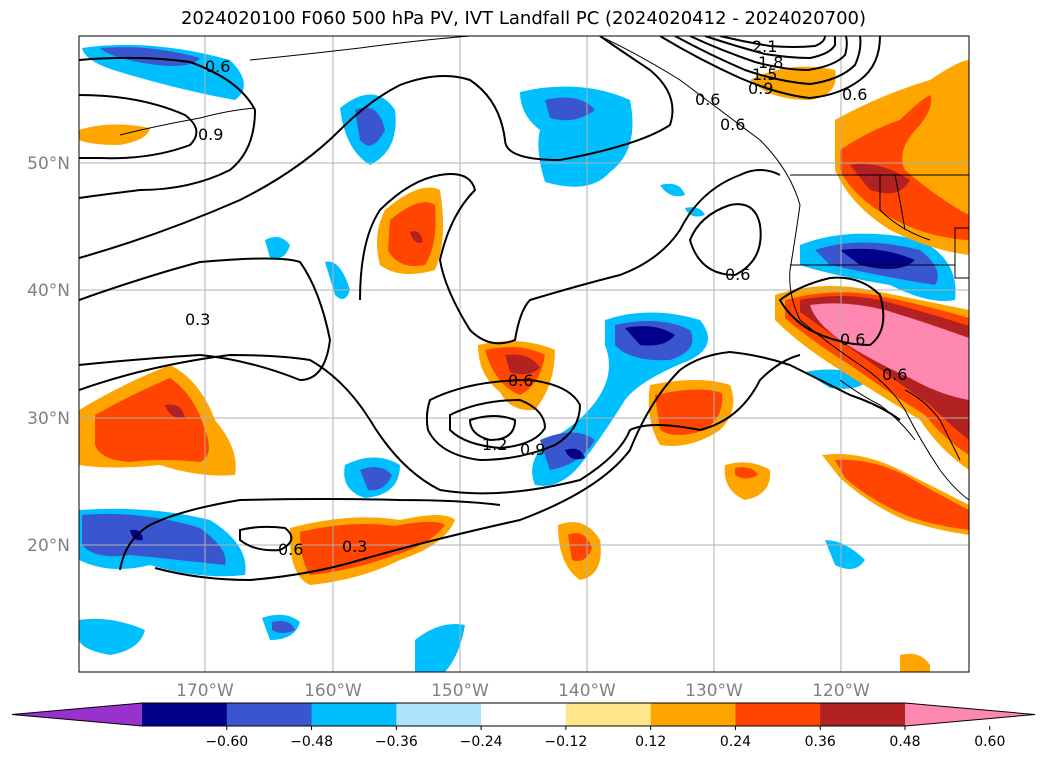  What do you see at coordinates (48, 419) in the screenshot?
I see `lat-label-30n: 30°N` at bounding box center [48, 419].